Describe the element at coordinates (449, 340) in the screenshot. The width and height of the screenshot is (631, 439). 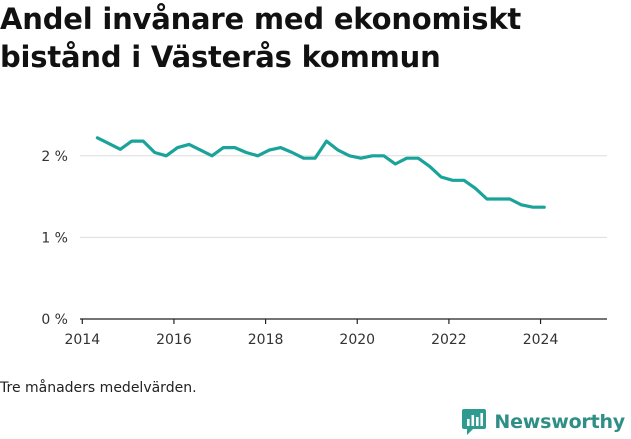
I see `x-tick-label-4: 2022` at that location.